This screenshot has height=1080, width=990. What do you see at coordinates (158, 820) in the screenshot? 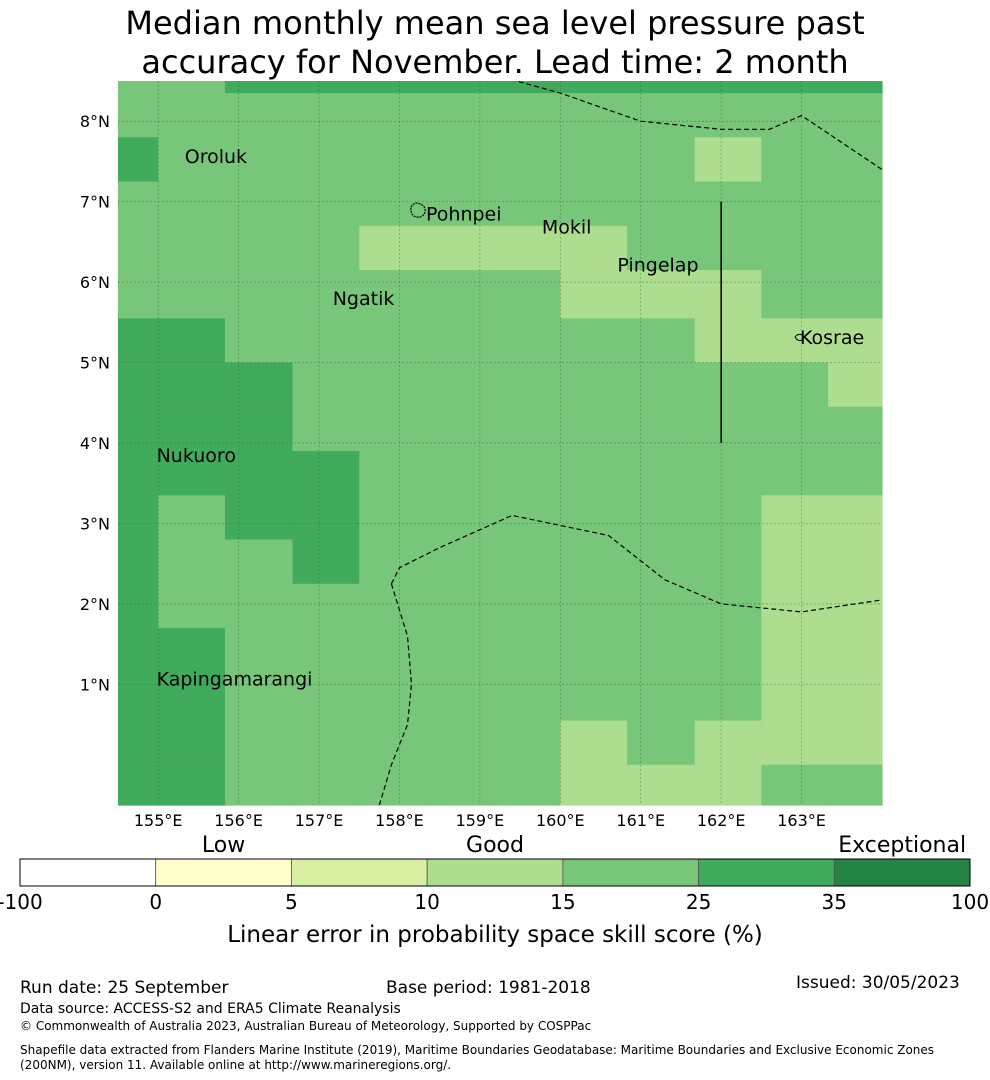
I see `longitude-tick-label: 155°E` at bounding box center [158, 820].